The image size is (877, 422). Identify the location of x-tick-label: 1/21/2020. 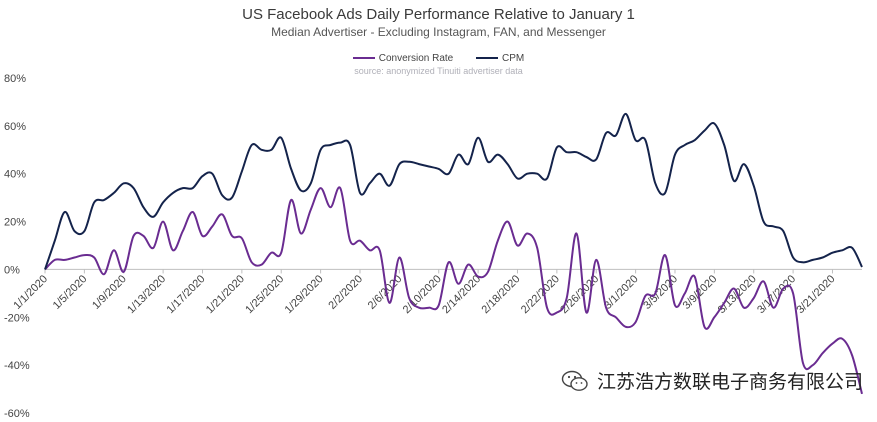
(225, 294).